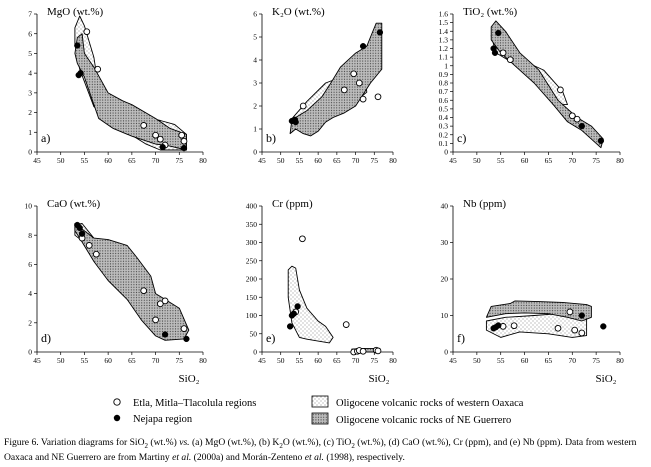  What do you see at coordinates (444, 31) in the screenshot?
I see `y-tick-label: 1.4` at bounding box center [444, 31].